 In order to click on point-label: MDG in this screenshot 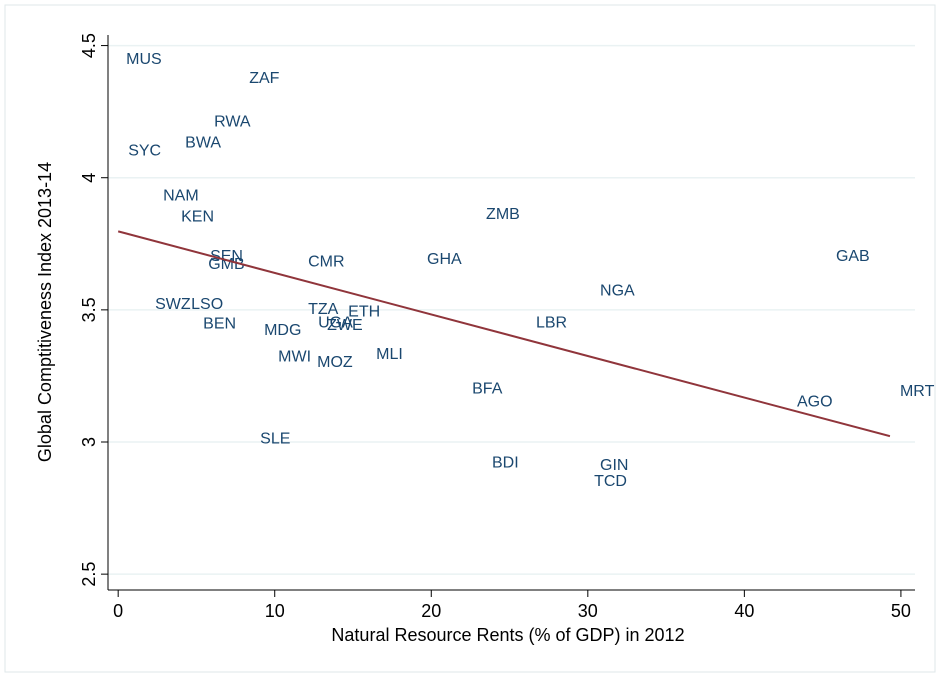, I will do `click(282, 330)`.